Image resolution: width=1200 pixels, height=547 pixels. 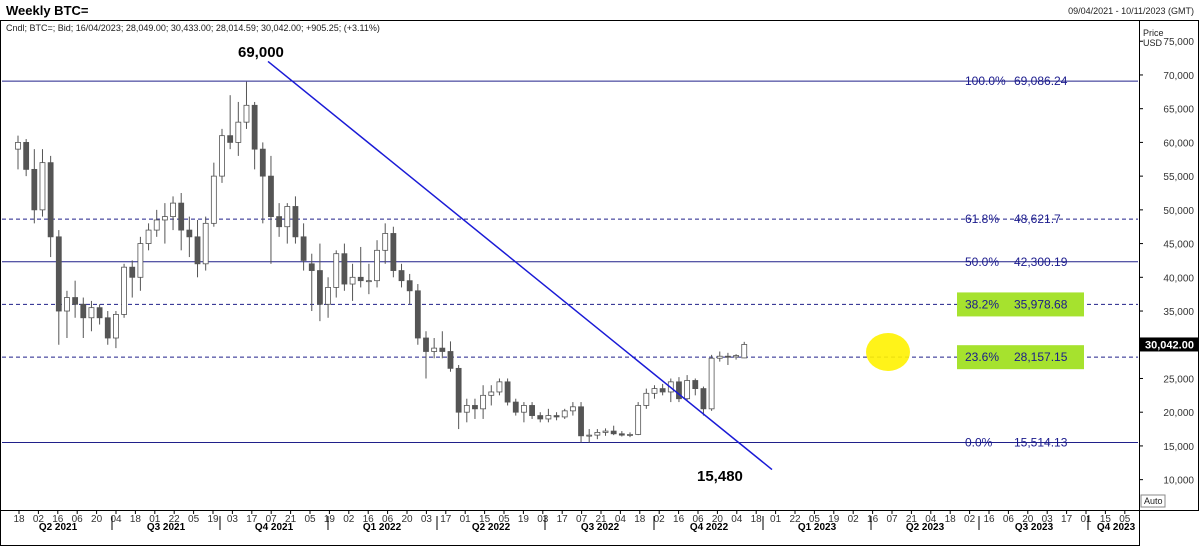 I want to click on low-annotation: 15,480, so click(x=720, y=476).